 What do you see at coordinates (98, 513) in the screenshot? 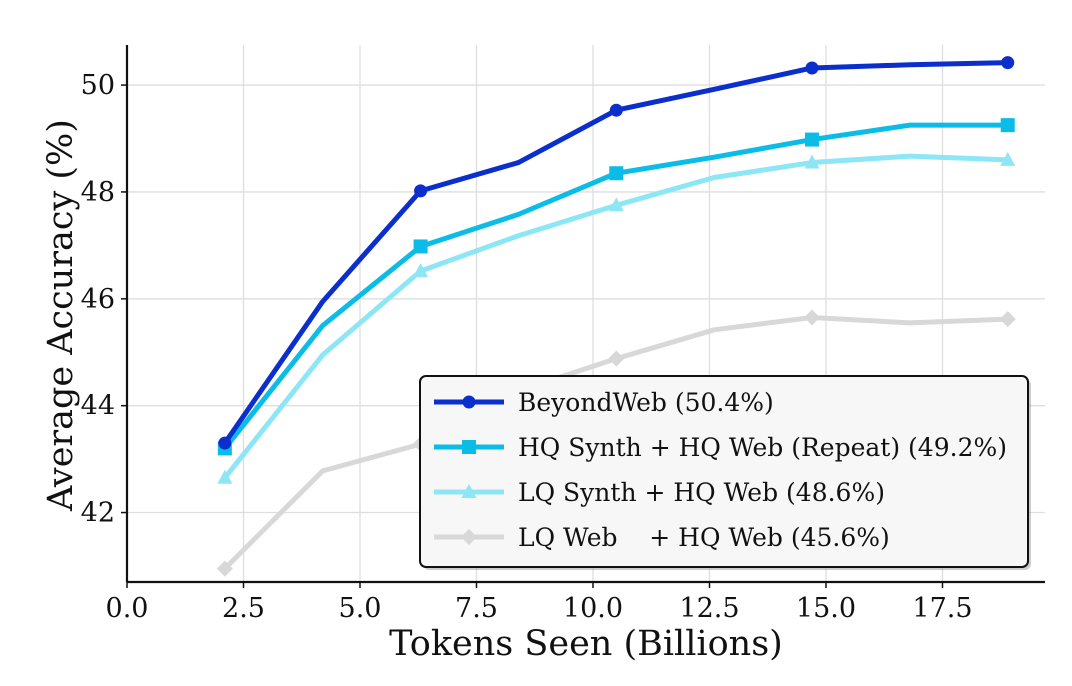
I see `y-tick-label: 42` at bounding box center [98, 513].